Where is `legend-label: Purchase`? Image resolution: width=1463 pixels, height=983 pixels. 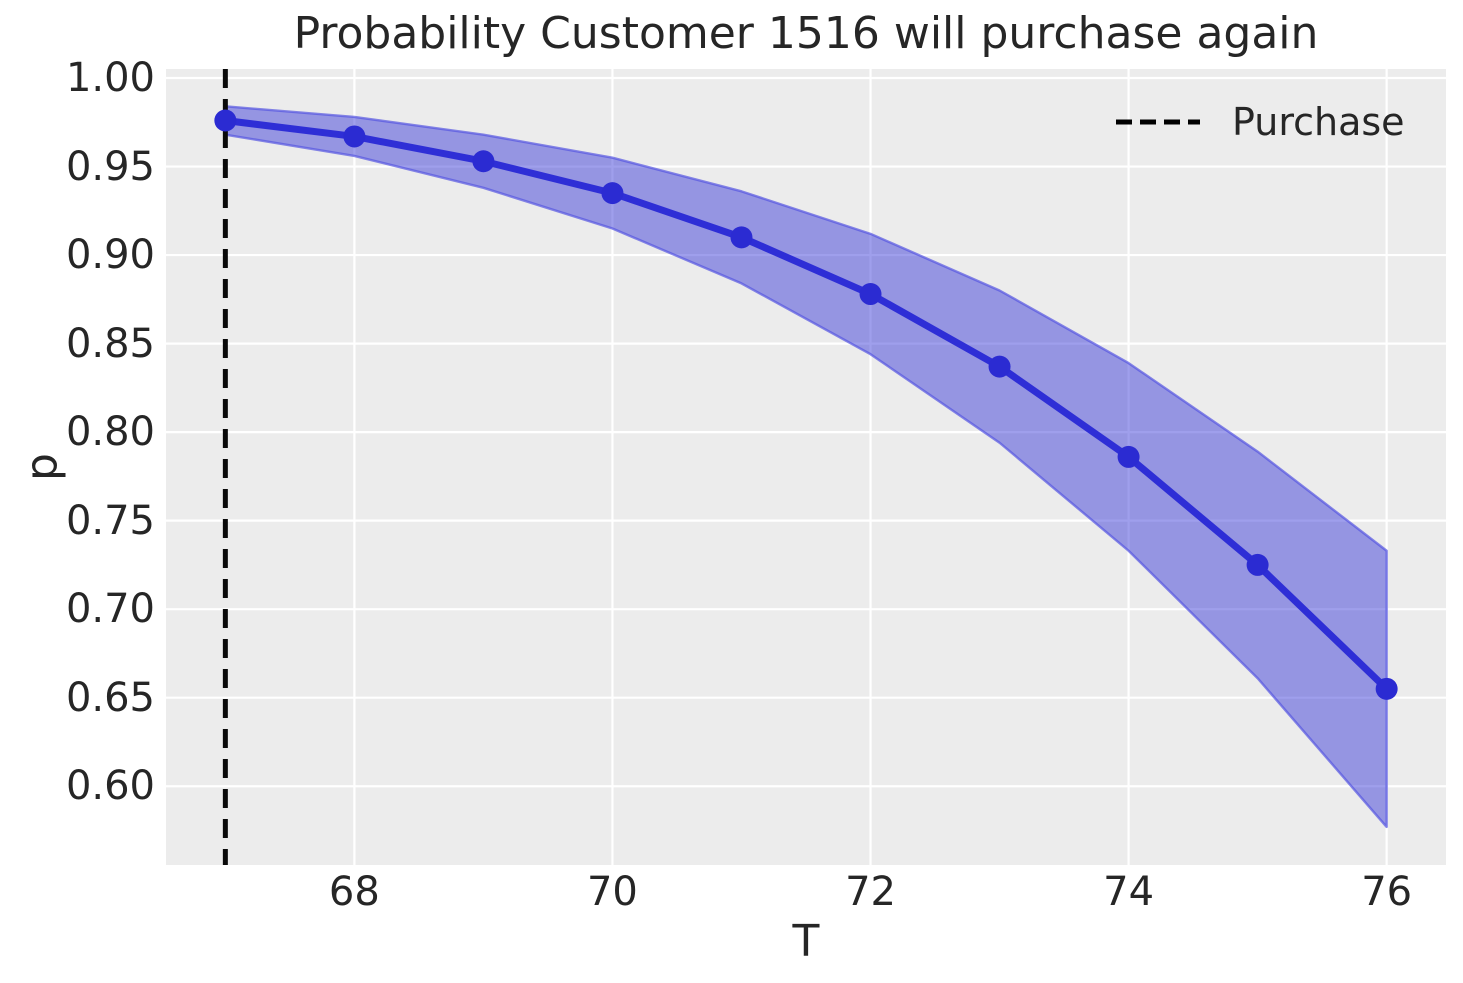
legend-label: Purchase is located at coordinates (1318, 122).